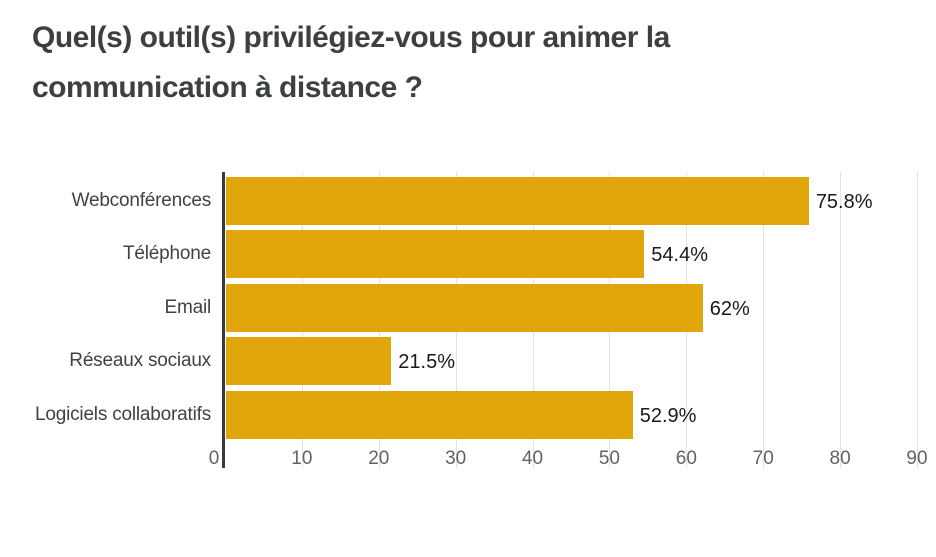 The width and height of the screenshot is (936, 557). Describe the element at coordinates (844, 202) in the screenshot. I see `value-label: 75.8%` at that location.